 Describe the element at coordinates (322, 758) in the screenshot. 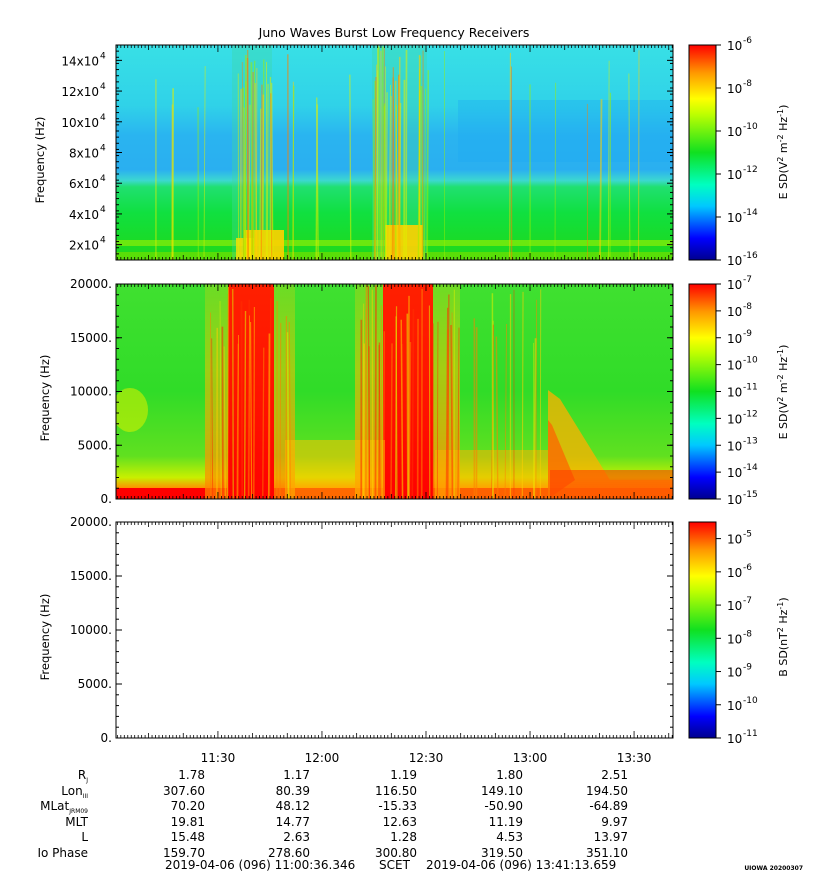

I see `time-tick-label: 12:00` at that location.